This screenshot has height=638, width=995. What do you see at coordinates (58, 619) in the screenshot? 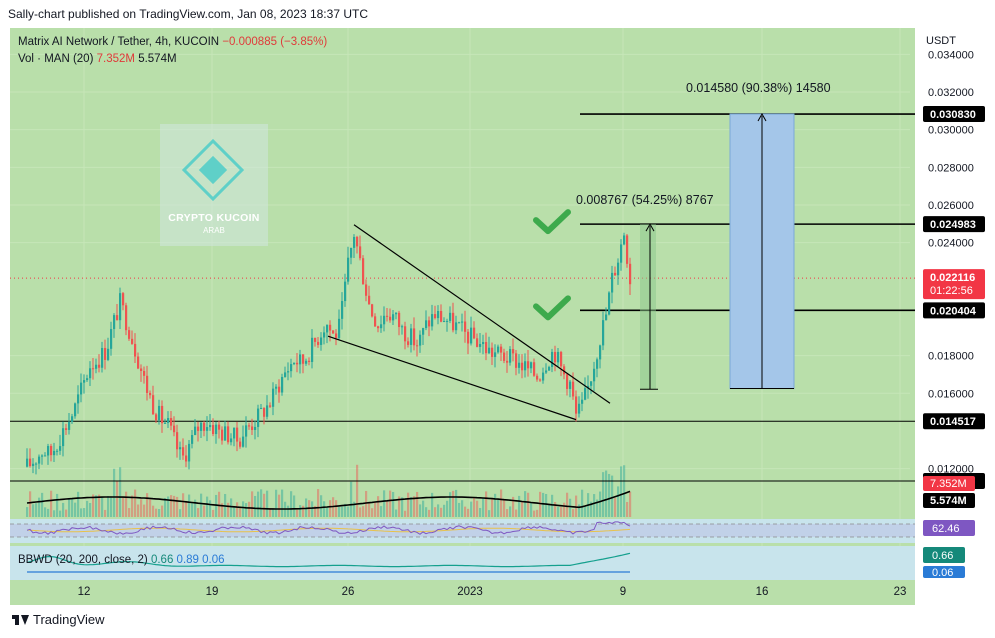
I see `footer-brand: TradingView` at bounding box center [58, 619].